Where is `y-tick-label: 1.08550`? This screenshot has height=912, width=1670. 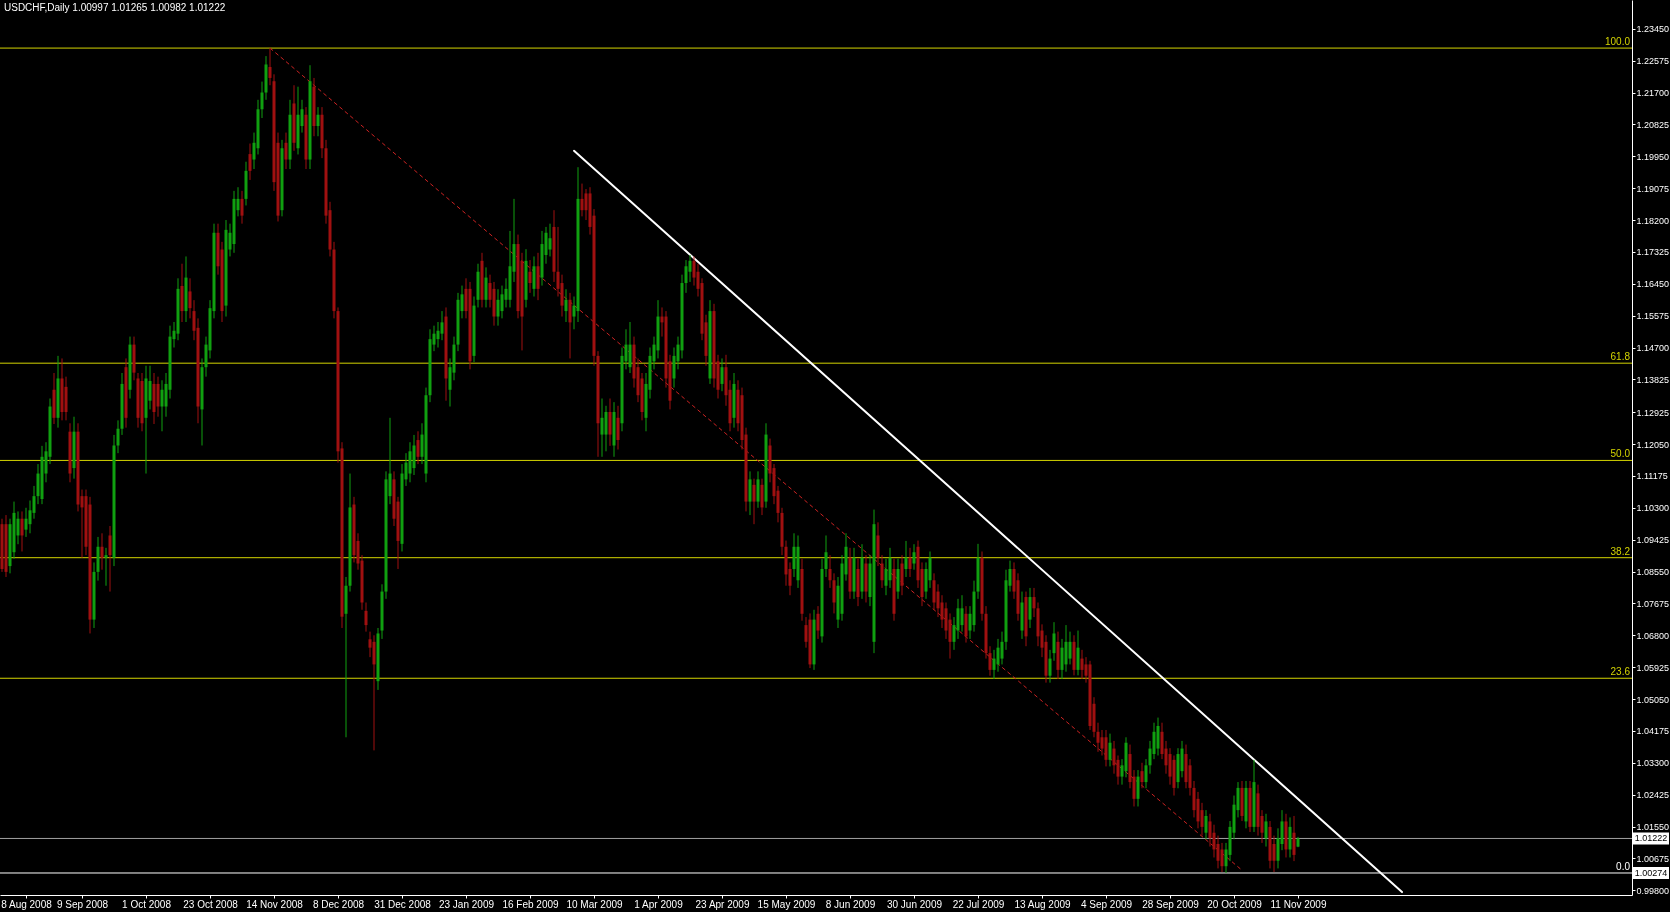 y-tick-label: 1.08550 is located at coordinates (1653, 572).